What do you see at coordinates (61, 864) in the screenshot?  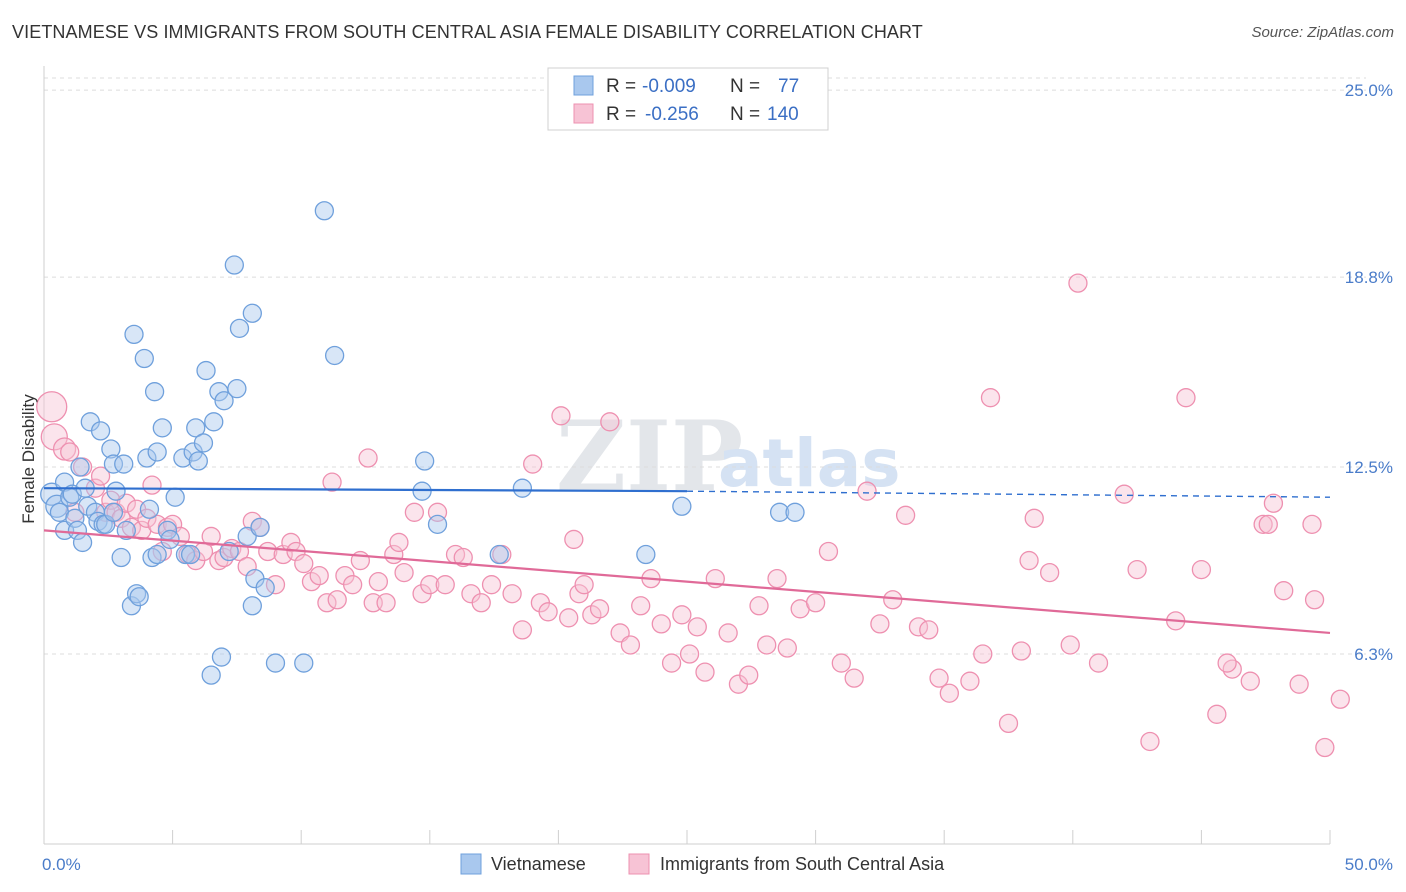 I see `x-tick-label: 0.0%` at bounding box center [61, 864].